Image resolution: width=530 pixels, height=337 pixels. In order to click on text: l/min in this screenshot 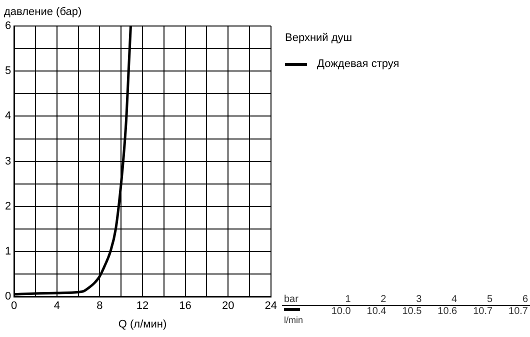, I will do `click(294, 320)`.